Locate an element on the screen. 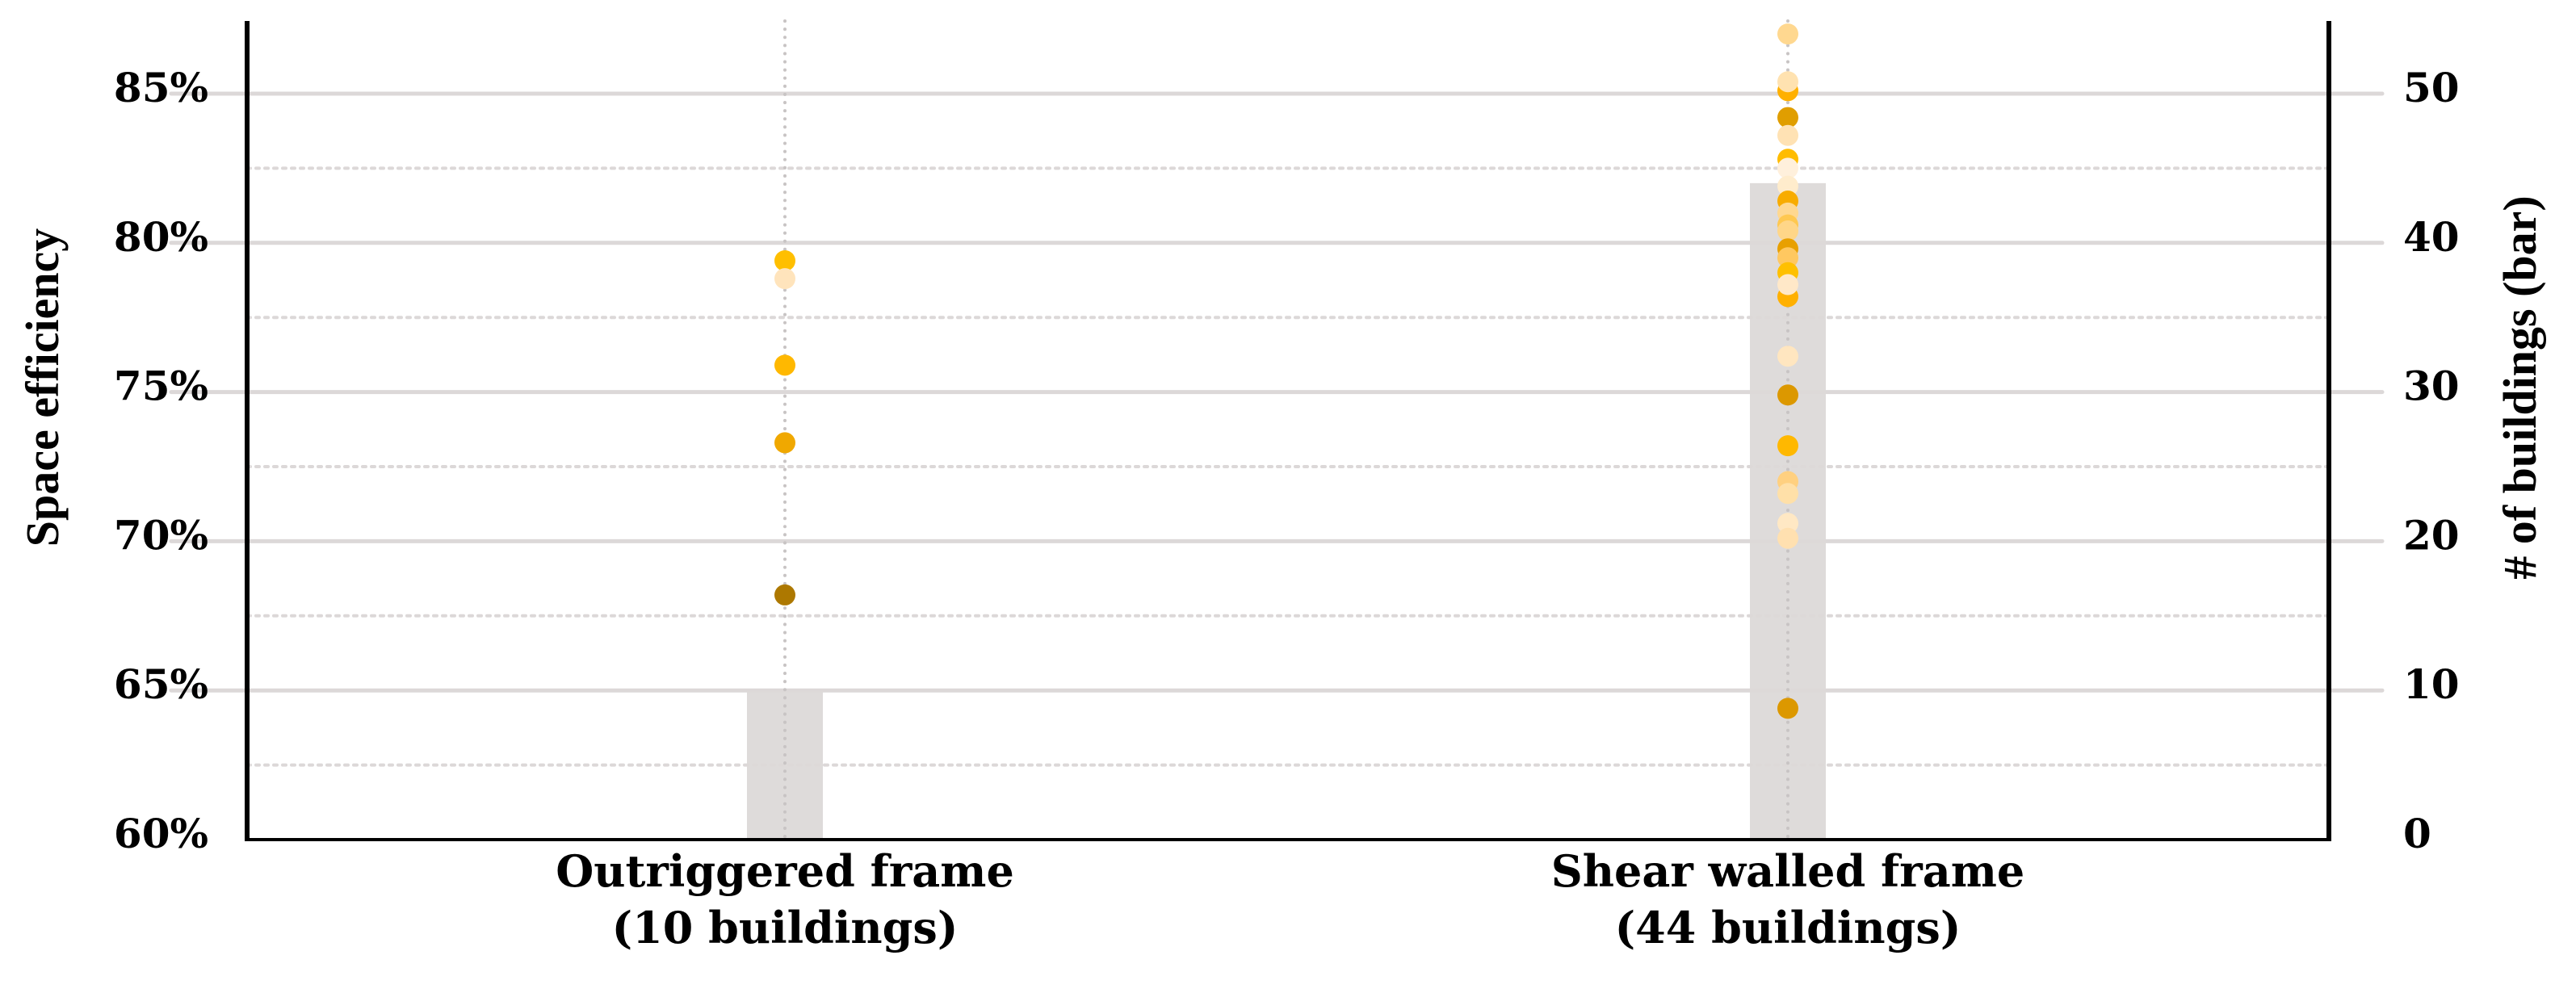 Image resolution: width=2576 pixels, height=993 pixels. category-label: Shear walled frame is located at coordinates (1788, 871).